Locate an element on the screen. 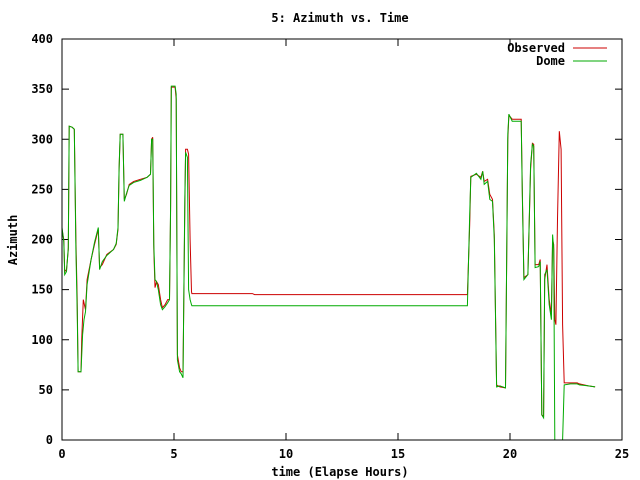 This screenshot has width=640, height=480. chart-title: 5: Azimuth vs. Time is located at coordinates (339, 18).